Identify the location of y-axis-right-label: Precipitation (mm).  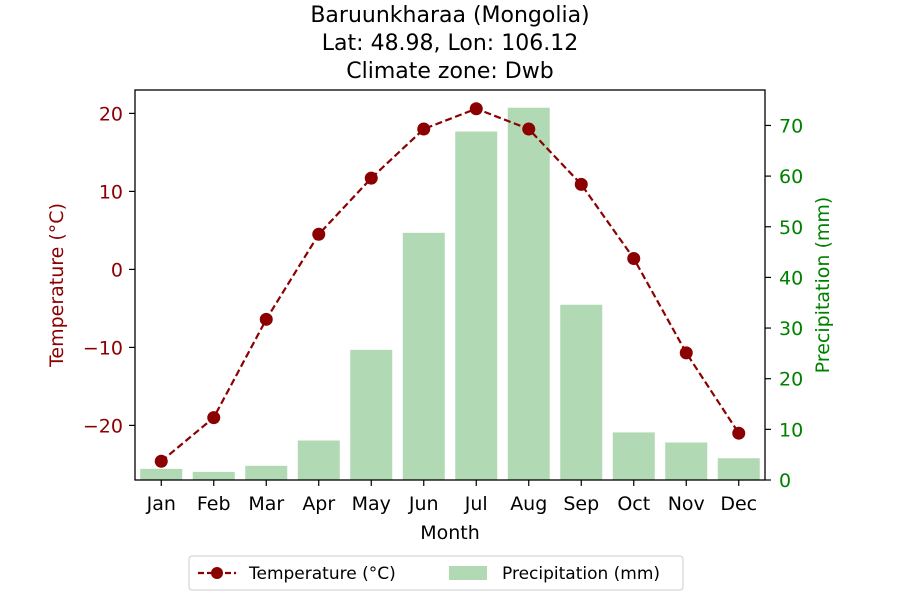
(823, 285).